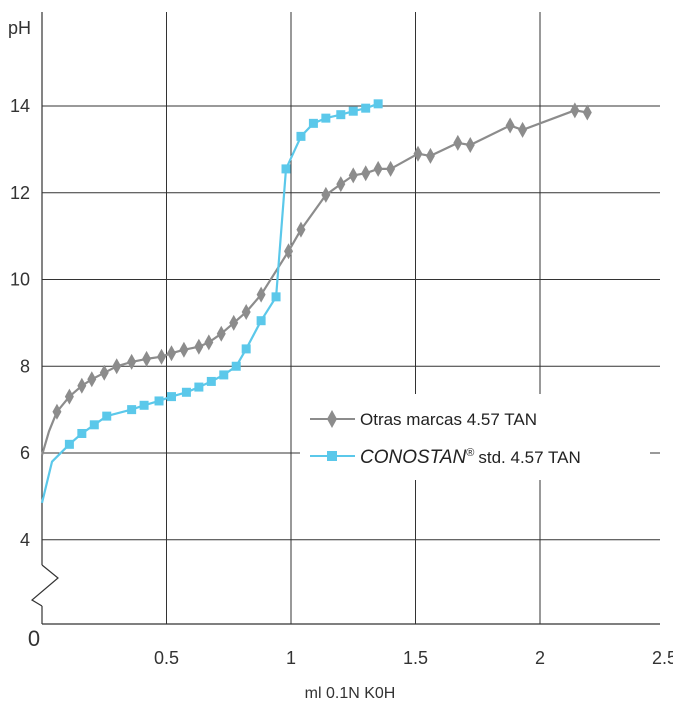 This screenshot has width=673, height=704. Describe the element at coordinates (332, 456) in the screenshot. I see `legend-marker-conostan` at that location.